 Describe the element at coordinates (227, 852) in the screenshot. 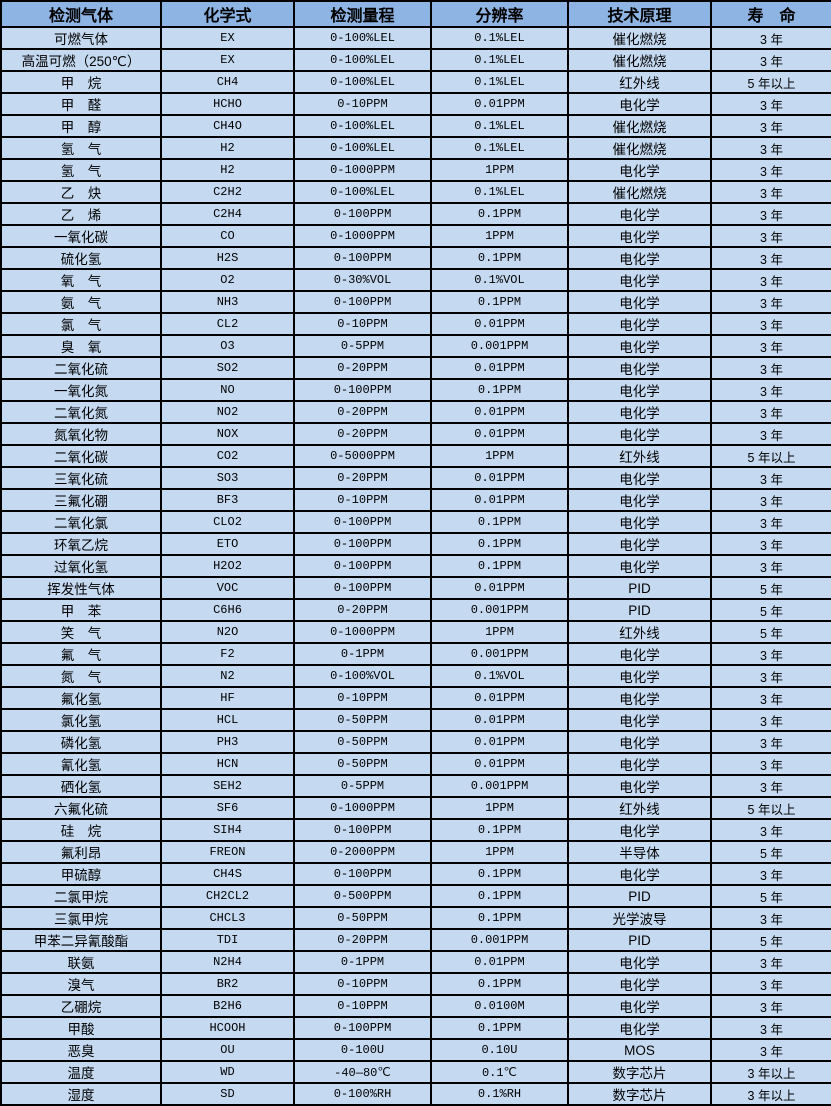

I see `cell-chemical-formula: FREON` at that location.